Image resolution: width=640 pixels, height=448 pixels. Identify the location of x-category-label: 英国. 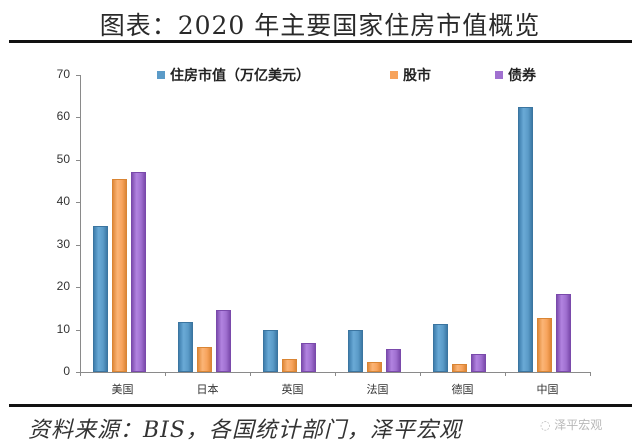
(292, 389).